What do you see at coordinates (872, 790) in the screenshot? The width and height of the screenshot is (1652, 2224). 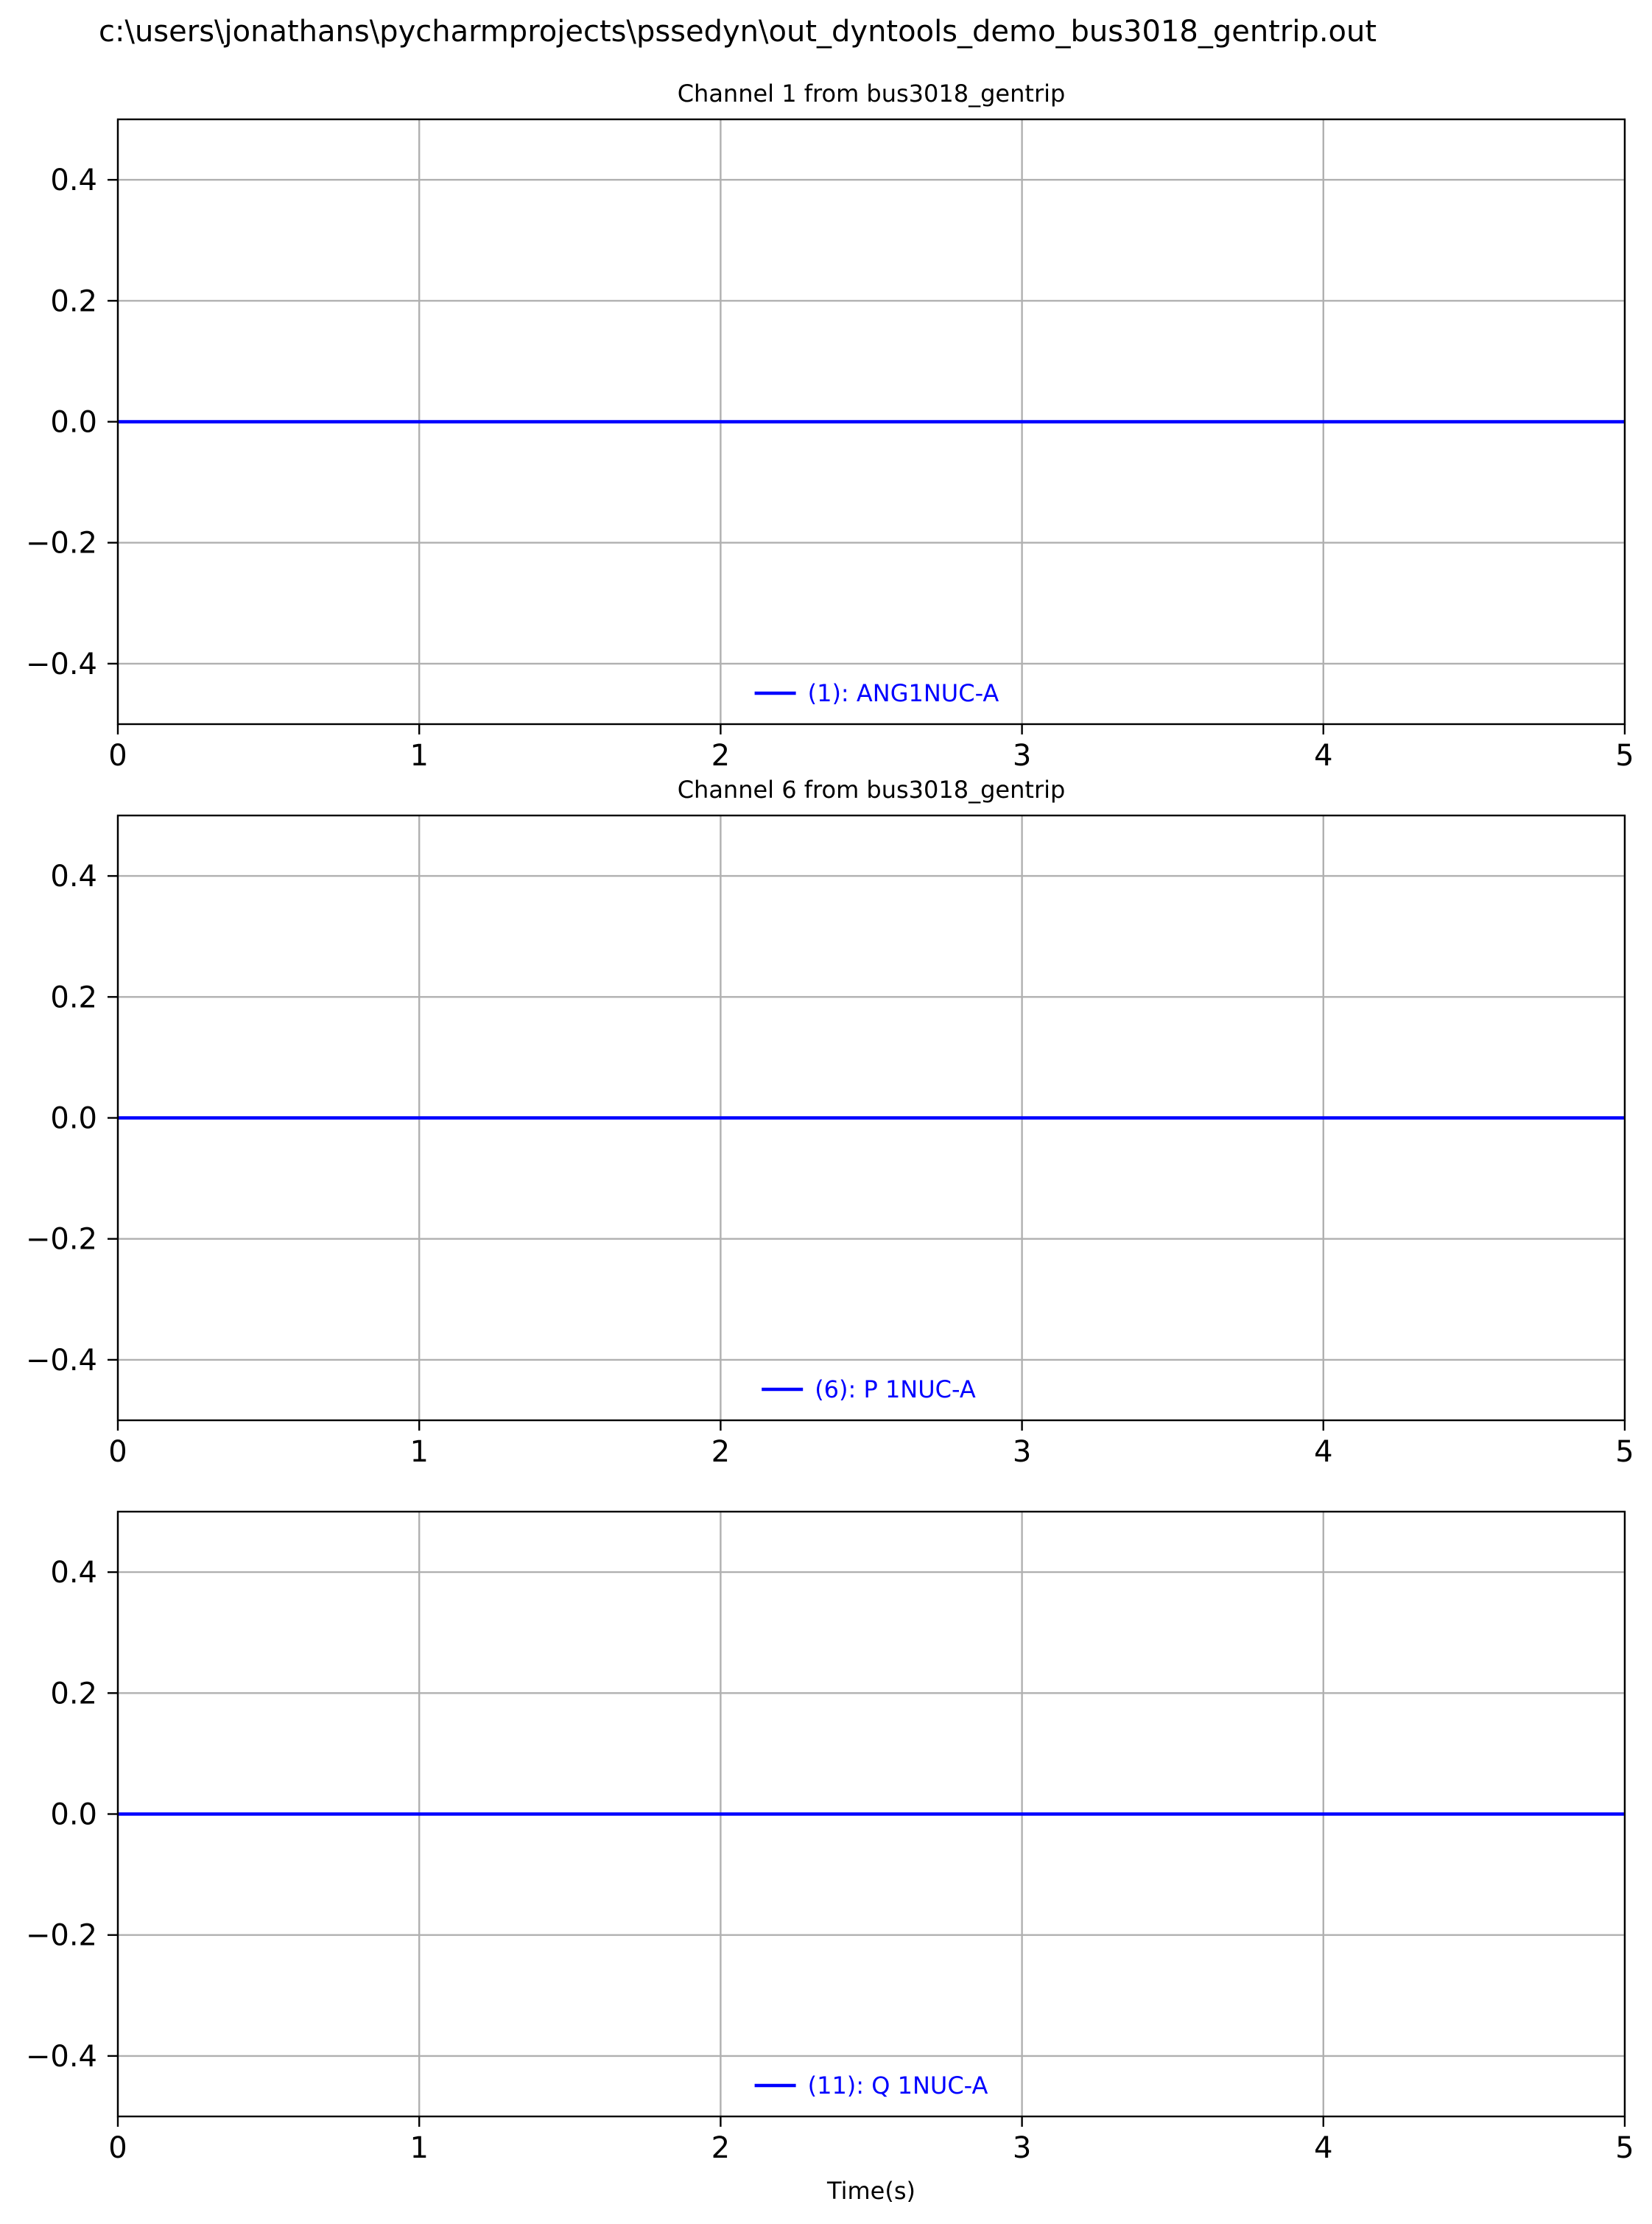 I see `subplot-title: Channel 6 from bus3018_gentrip` at bounding box center [872, 790].